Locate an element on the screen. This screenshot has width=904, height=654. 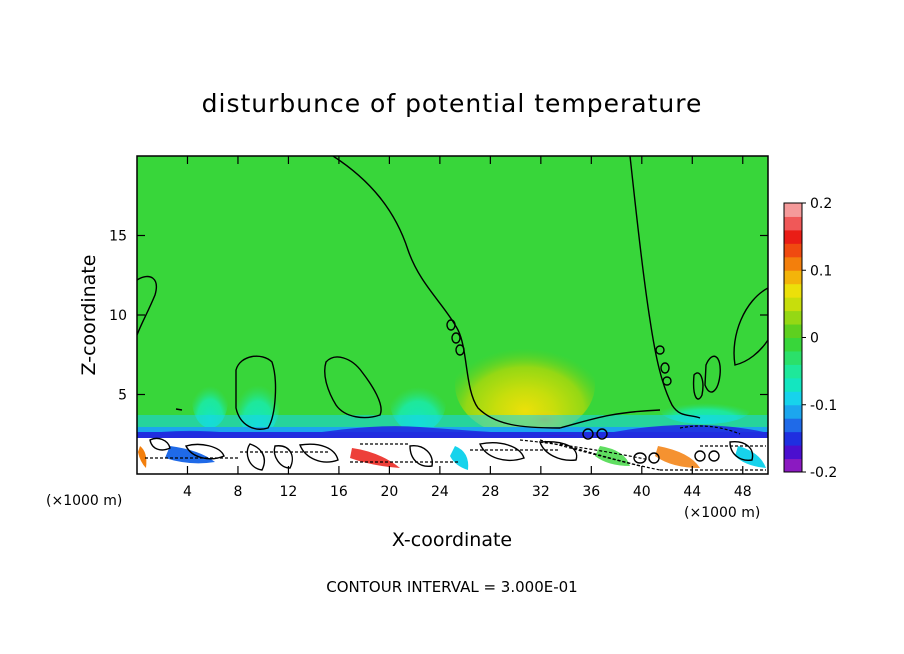
y-axis-label: Z-coordinate is located at coordinates (89, 315).